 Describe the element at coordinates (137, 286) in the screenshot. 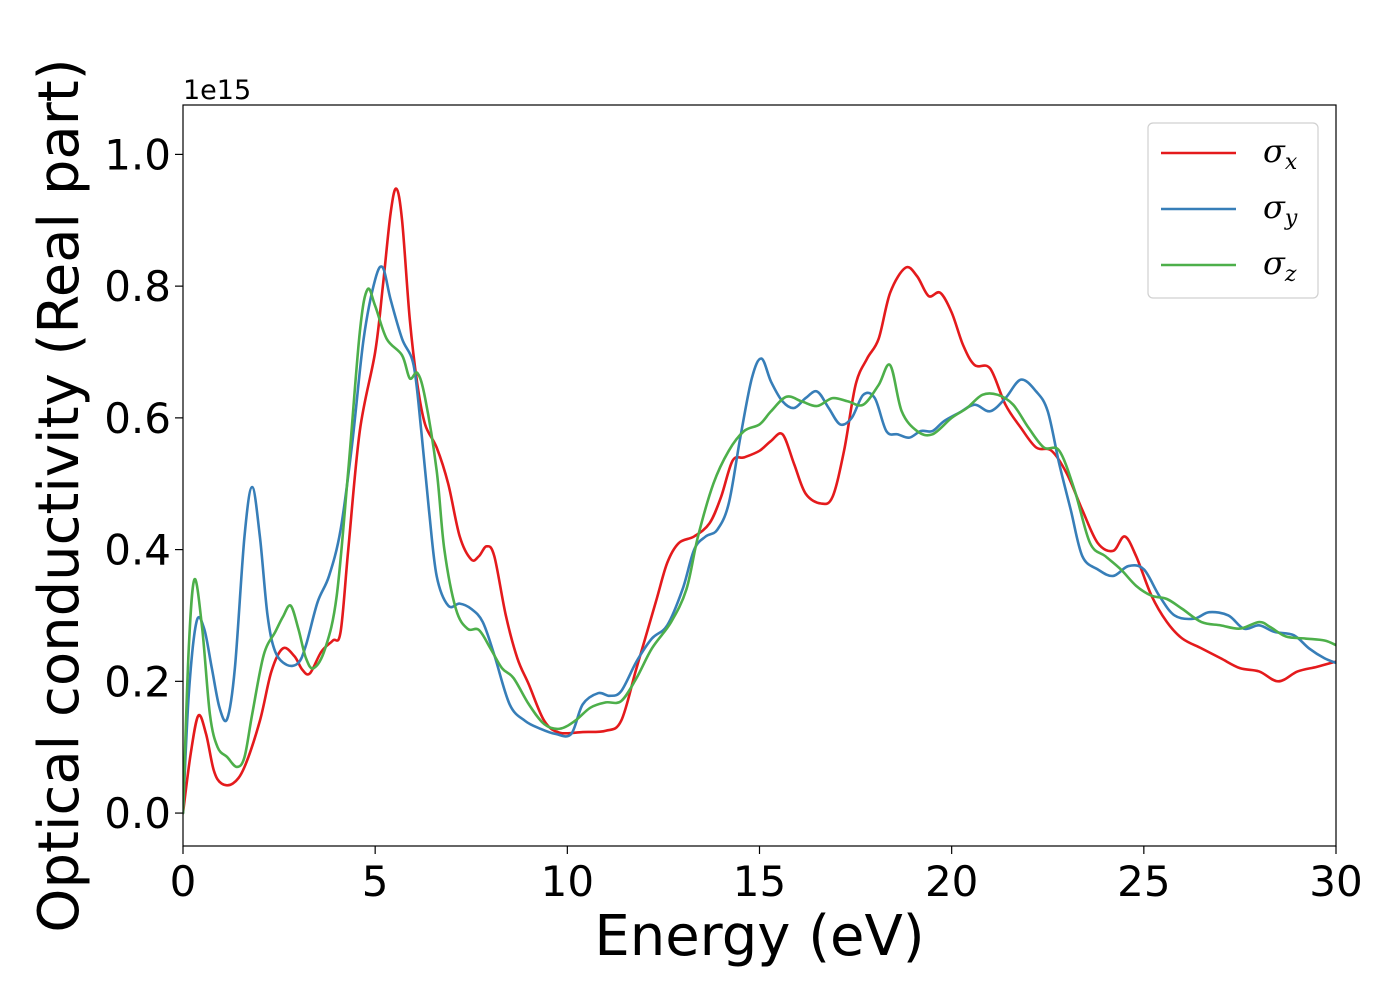

I see `y-tick-label: 0.8` at that location.